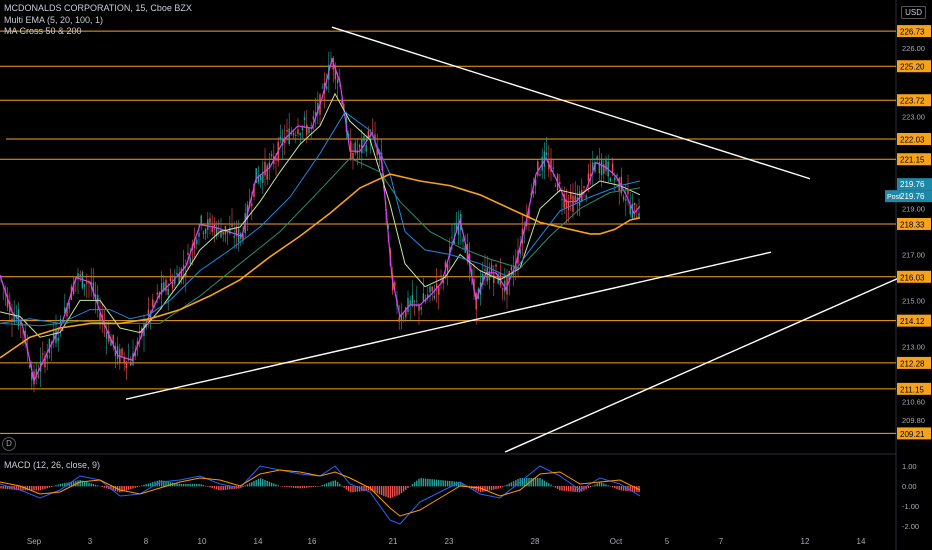  I want to click on trendline-lower-ascending-line, so click(702, 364).